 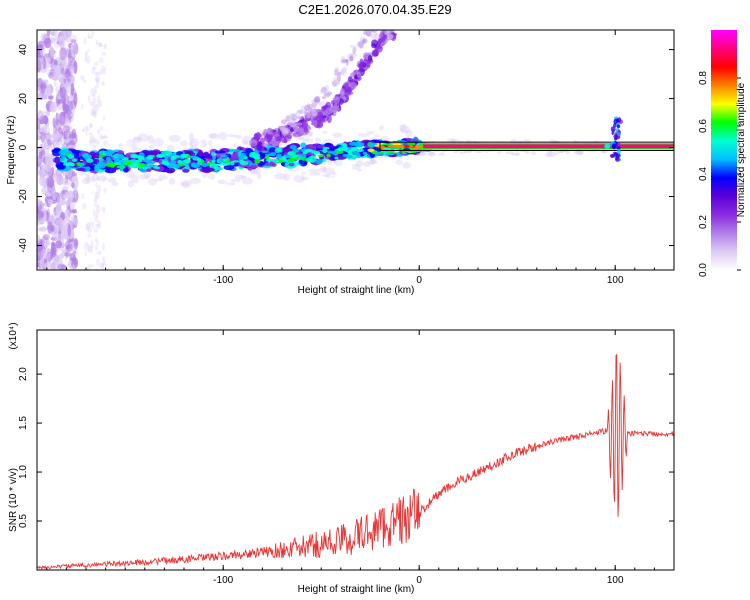 I want to click on snr-y-tick-label: 1.0, so click(x=23, y=472).